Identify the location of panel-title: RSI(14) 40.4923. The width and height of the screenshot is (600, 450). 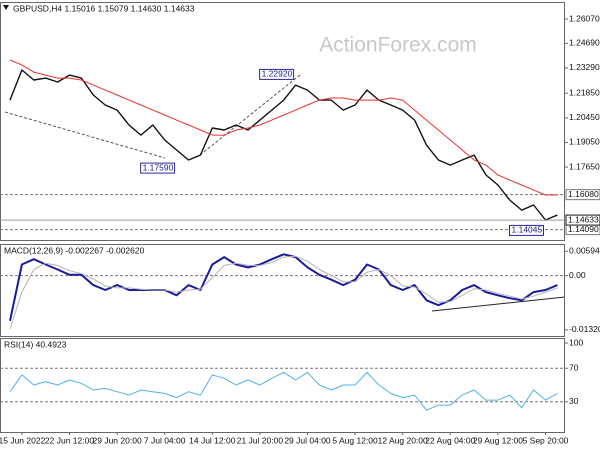
(35, 344).